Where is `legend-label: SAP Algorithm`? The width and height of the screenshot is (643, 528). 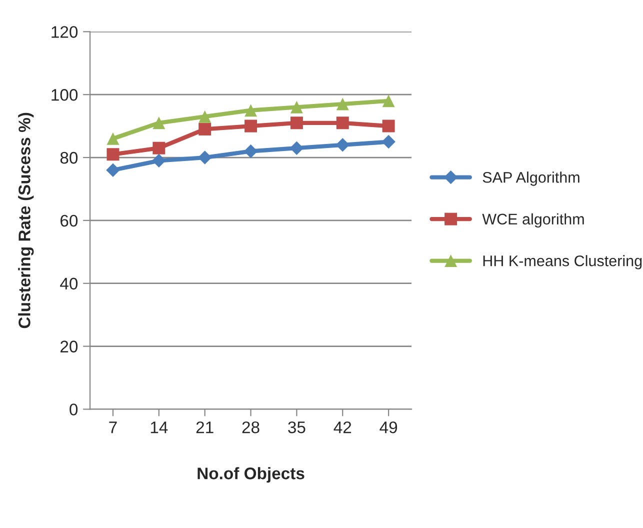 legend-label: SAP Algorithm is located at coordinates (531, 179).